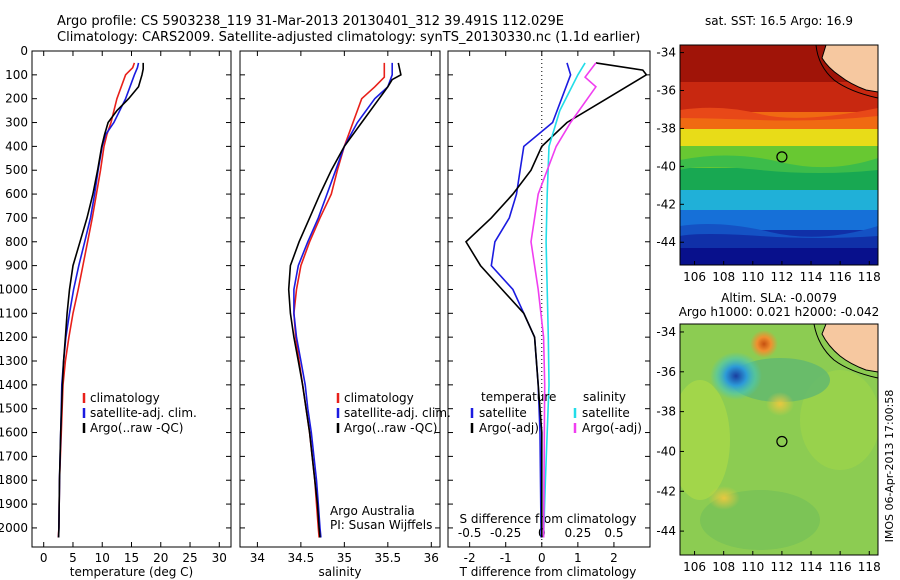 This screenshot has height=580, width=900. Describe the element at coordinates (339, 572) in the screenshot. I see `x-axis-label: salinity` at that location.